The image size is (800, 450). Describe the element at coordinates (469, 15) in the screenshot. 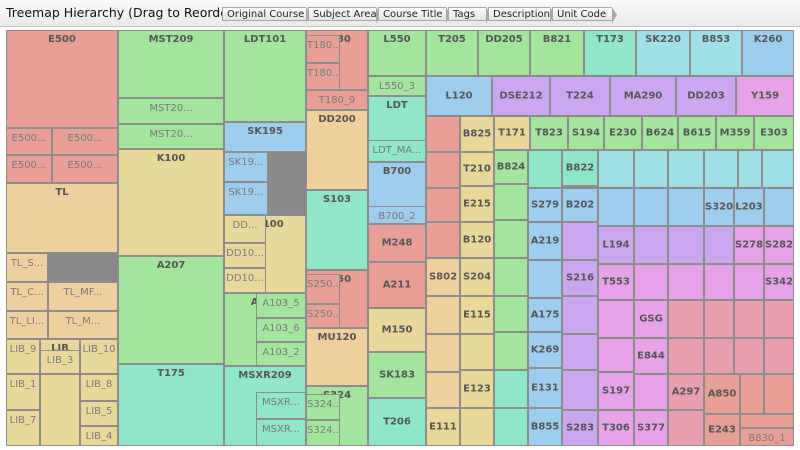

I see `crumb-tags: Tags` at that location.